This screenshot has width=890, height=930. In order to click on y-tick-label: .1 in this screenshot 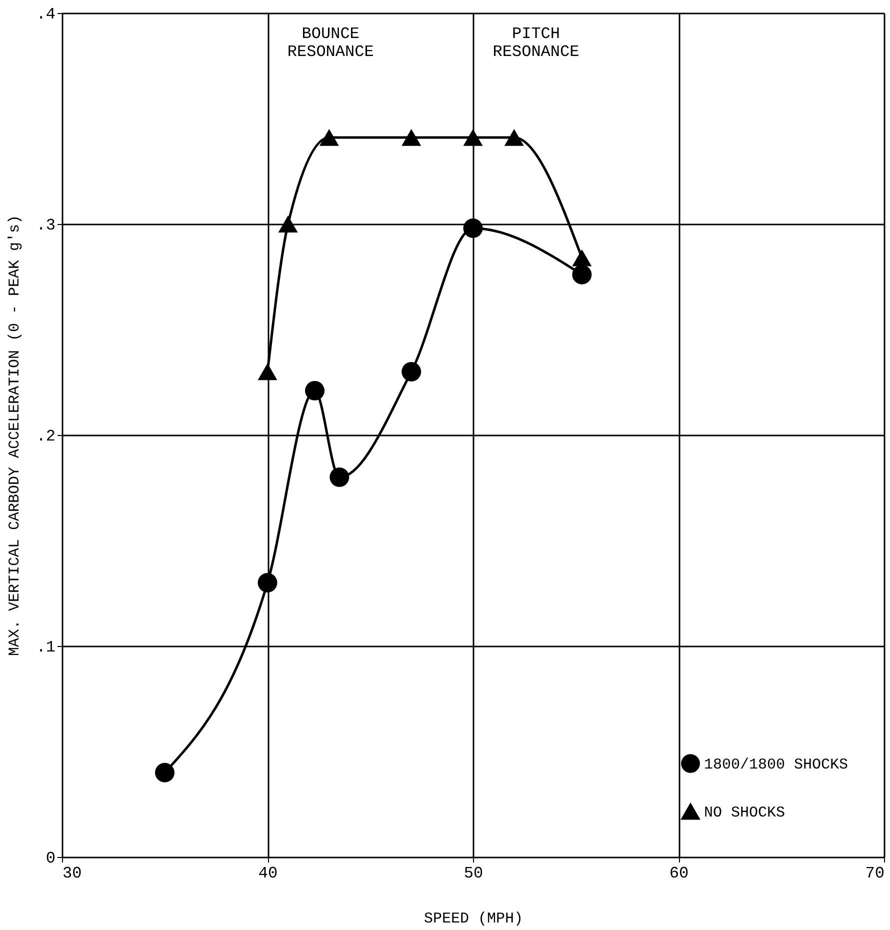, I will do `click(46, 647)`.